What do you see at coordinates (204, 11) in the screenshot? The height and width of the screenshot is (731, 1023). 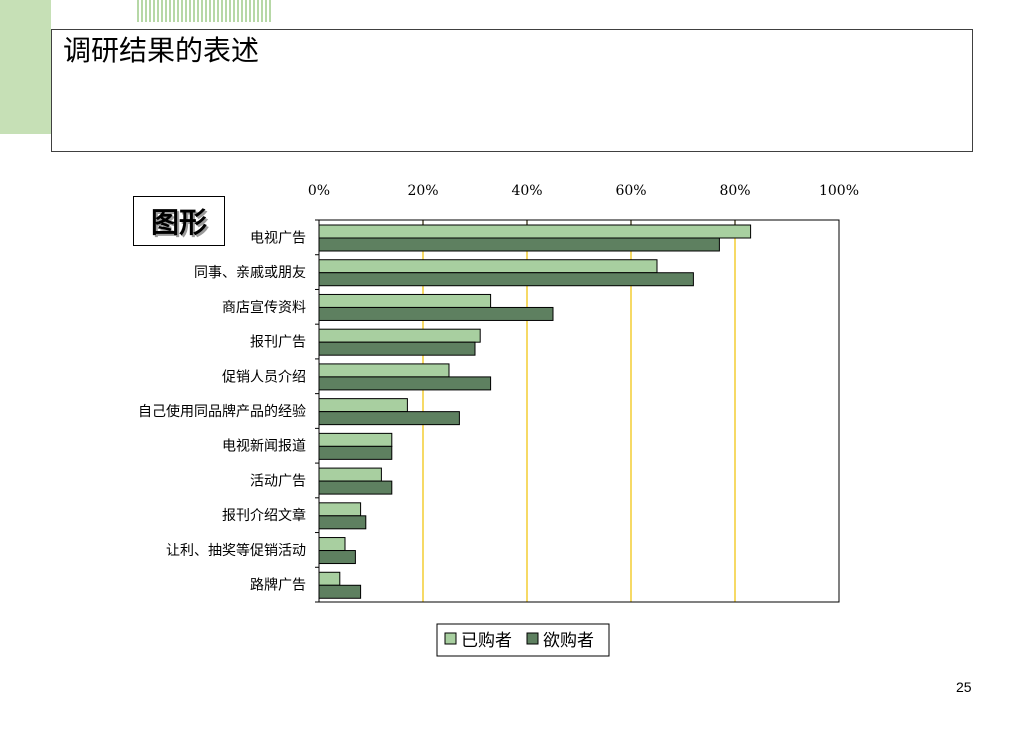 I see `decorative-stripes` at bounding box center [204, 11].